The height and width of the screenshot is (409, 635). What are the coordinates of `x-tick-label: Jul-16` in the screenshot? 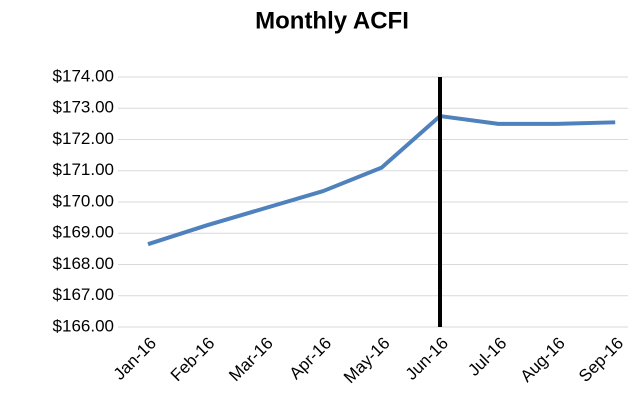 It's located at (487, 357).